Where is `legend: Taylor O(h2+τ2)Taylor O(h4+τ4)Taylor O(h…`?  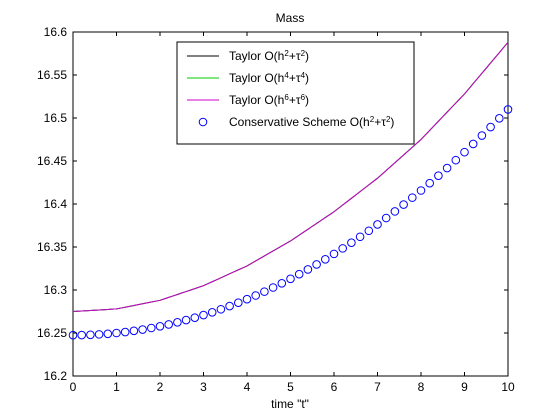 legend: Taylor O(h2+τ2)Taylor O(h4+τ4)Taylor O(h… is located at coordinates (295, 93).